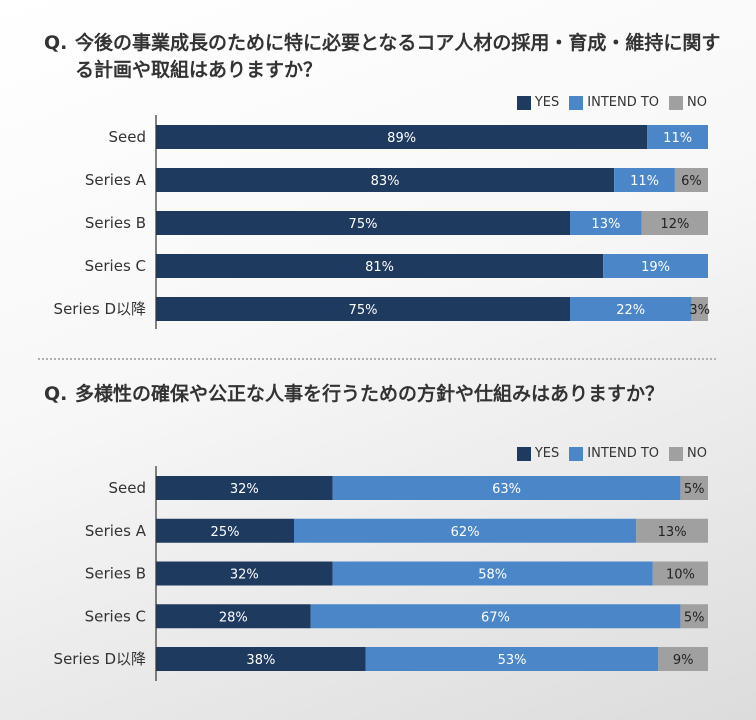 This screenshot has height=720, width=756. I want to click on data-label: 22%, so click(630, 310).